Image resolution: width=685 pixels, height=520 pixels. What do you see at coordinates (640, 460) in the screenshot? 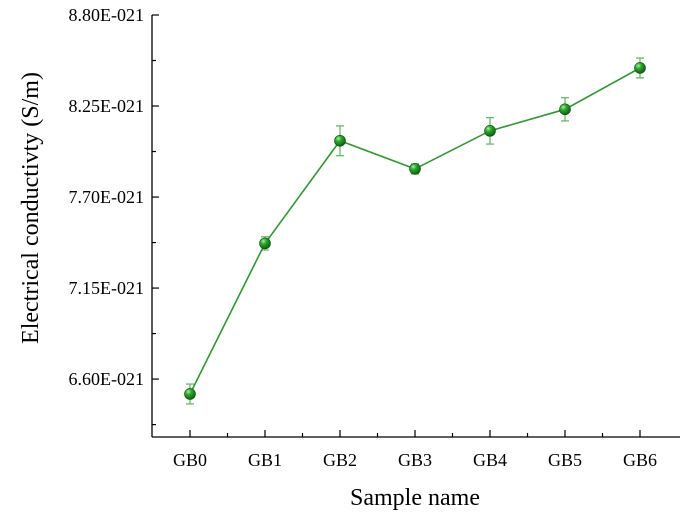
I see `x-tick-label: GB6` at bounding box center [640, 460].